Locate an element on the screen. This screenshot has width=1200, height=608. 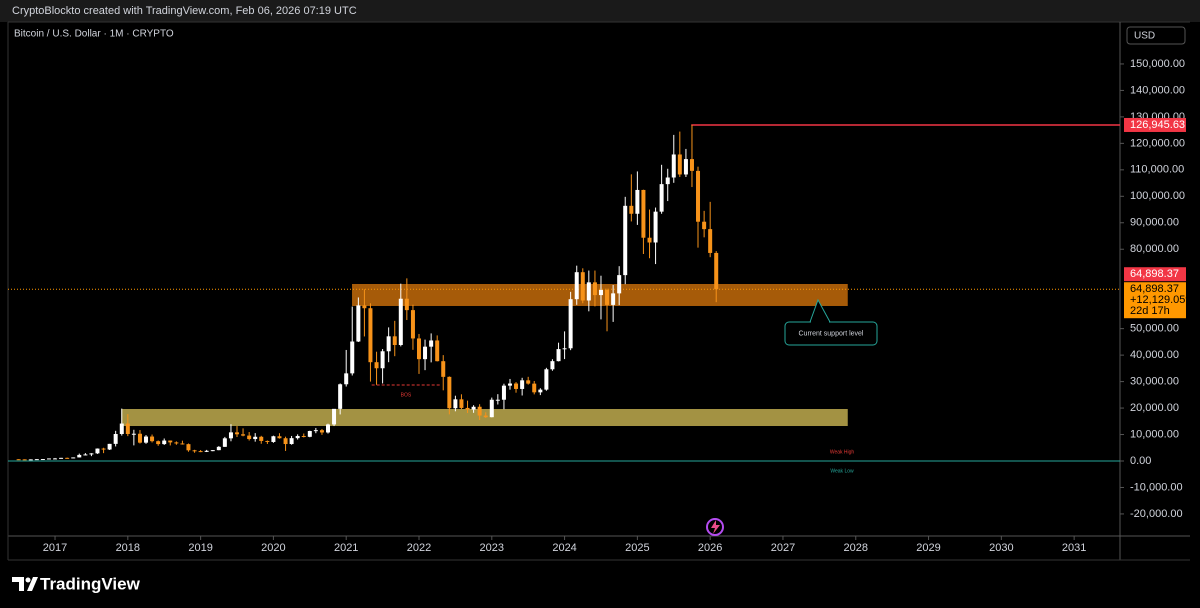
ath-label-box is located at coordinates (1155, 124).